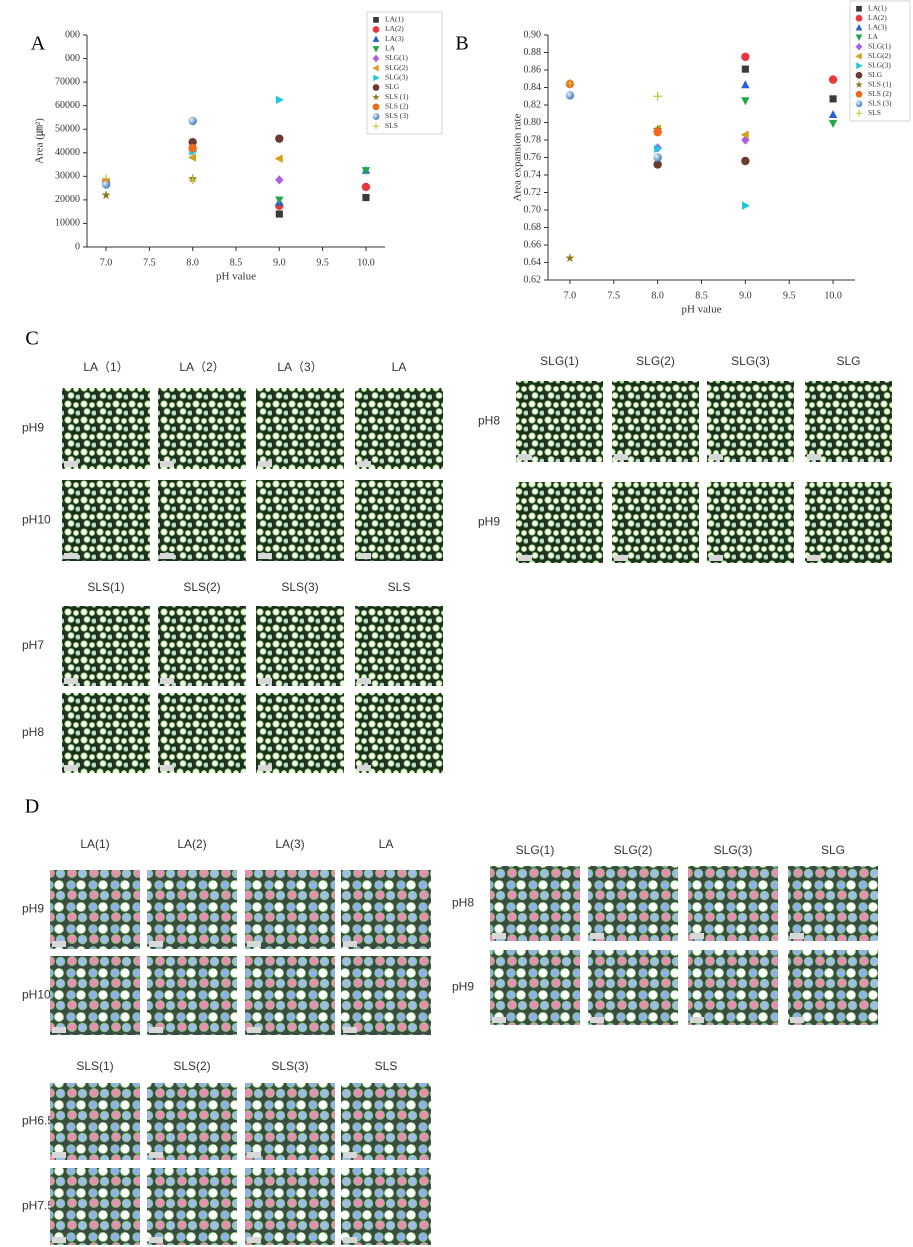 Image resolution: width=913 pixels, height=1247 pixels. What do you see at coordinates (67, 152) in the screenshot?
I see `y-tick-label: 40000` at bounding box center [67, 152].